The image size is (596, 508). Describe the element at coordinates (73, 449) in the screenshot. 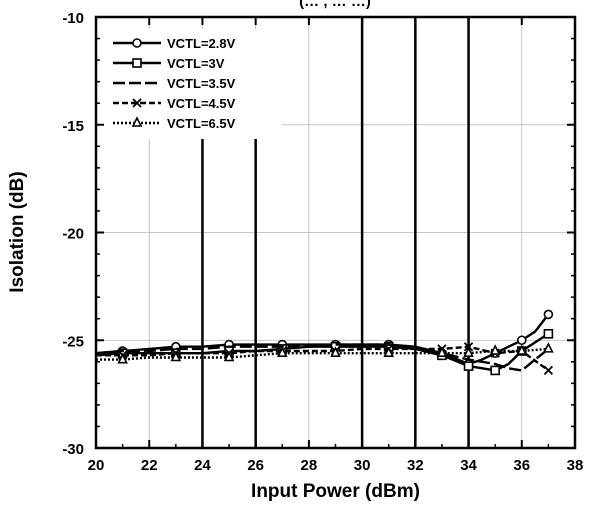

I see `y-tick-label: -30` at that location.